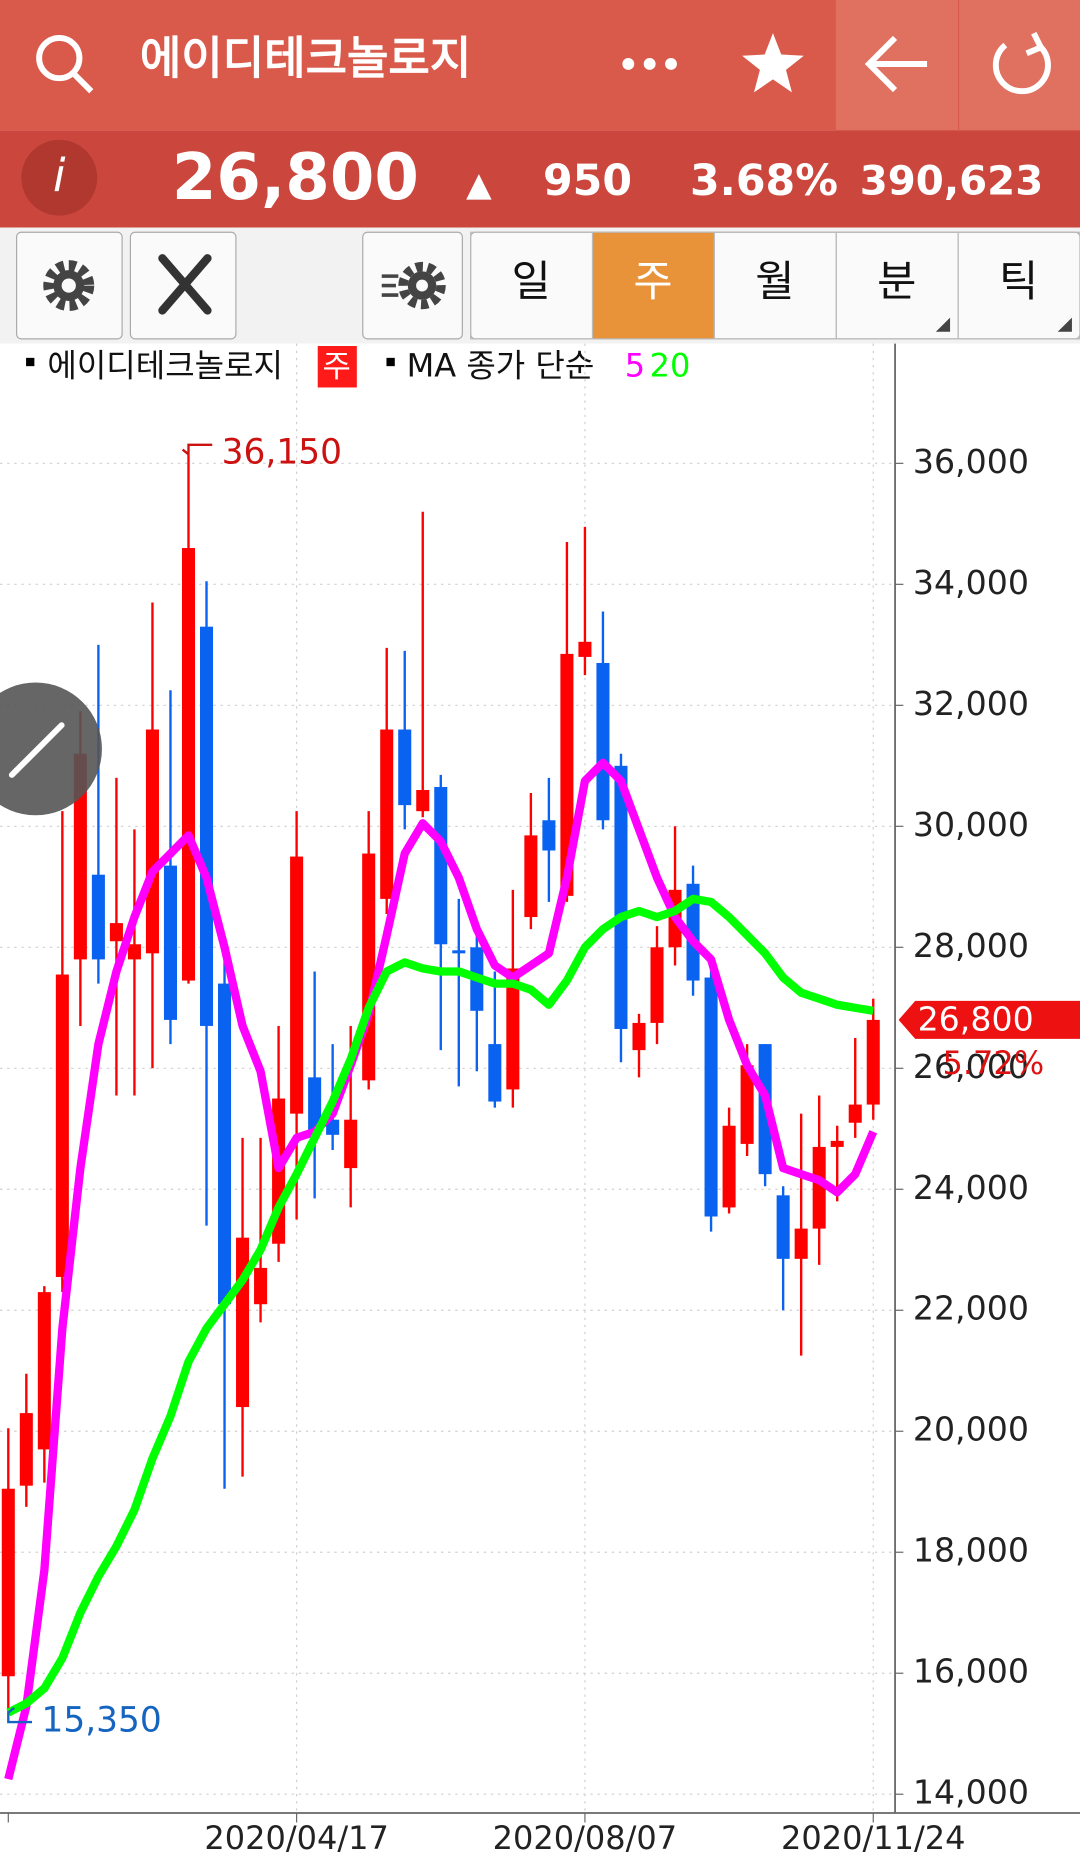 Image resolution: width=1080 pixels, height=1858 pixels. What do you see at coordinates (197, 449) in the screenshot?
I see `high-marker` at bounding box center [197, 449].